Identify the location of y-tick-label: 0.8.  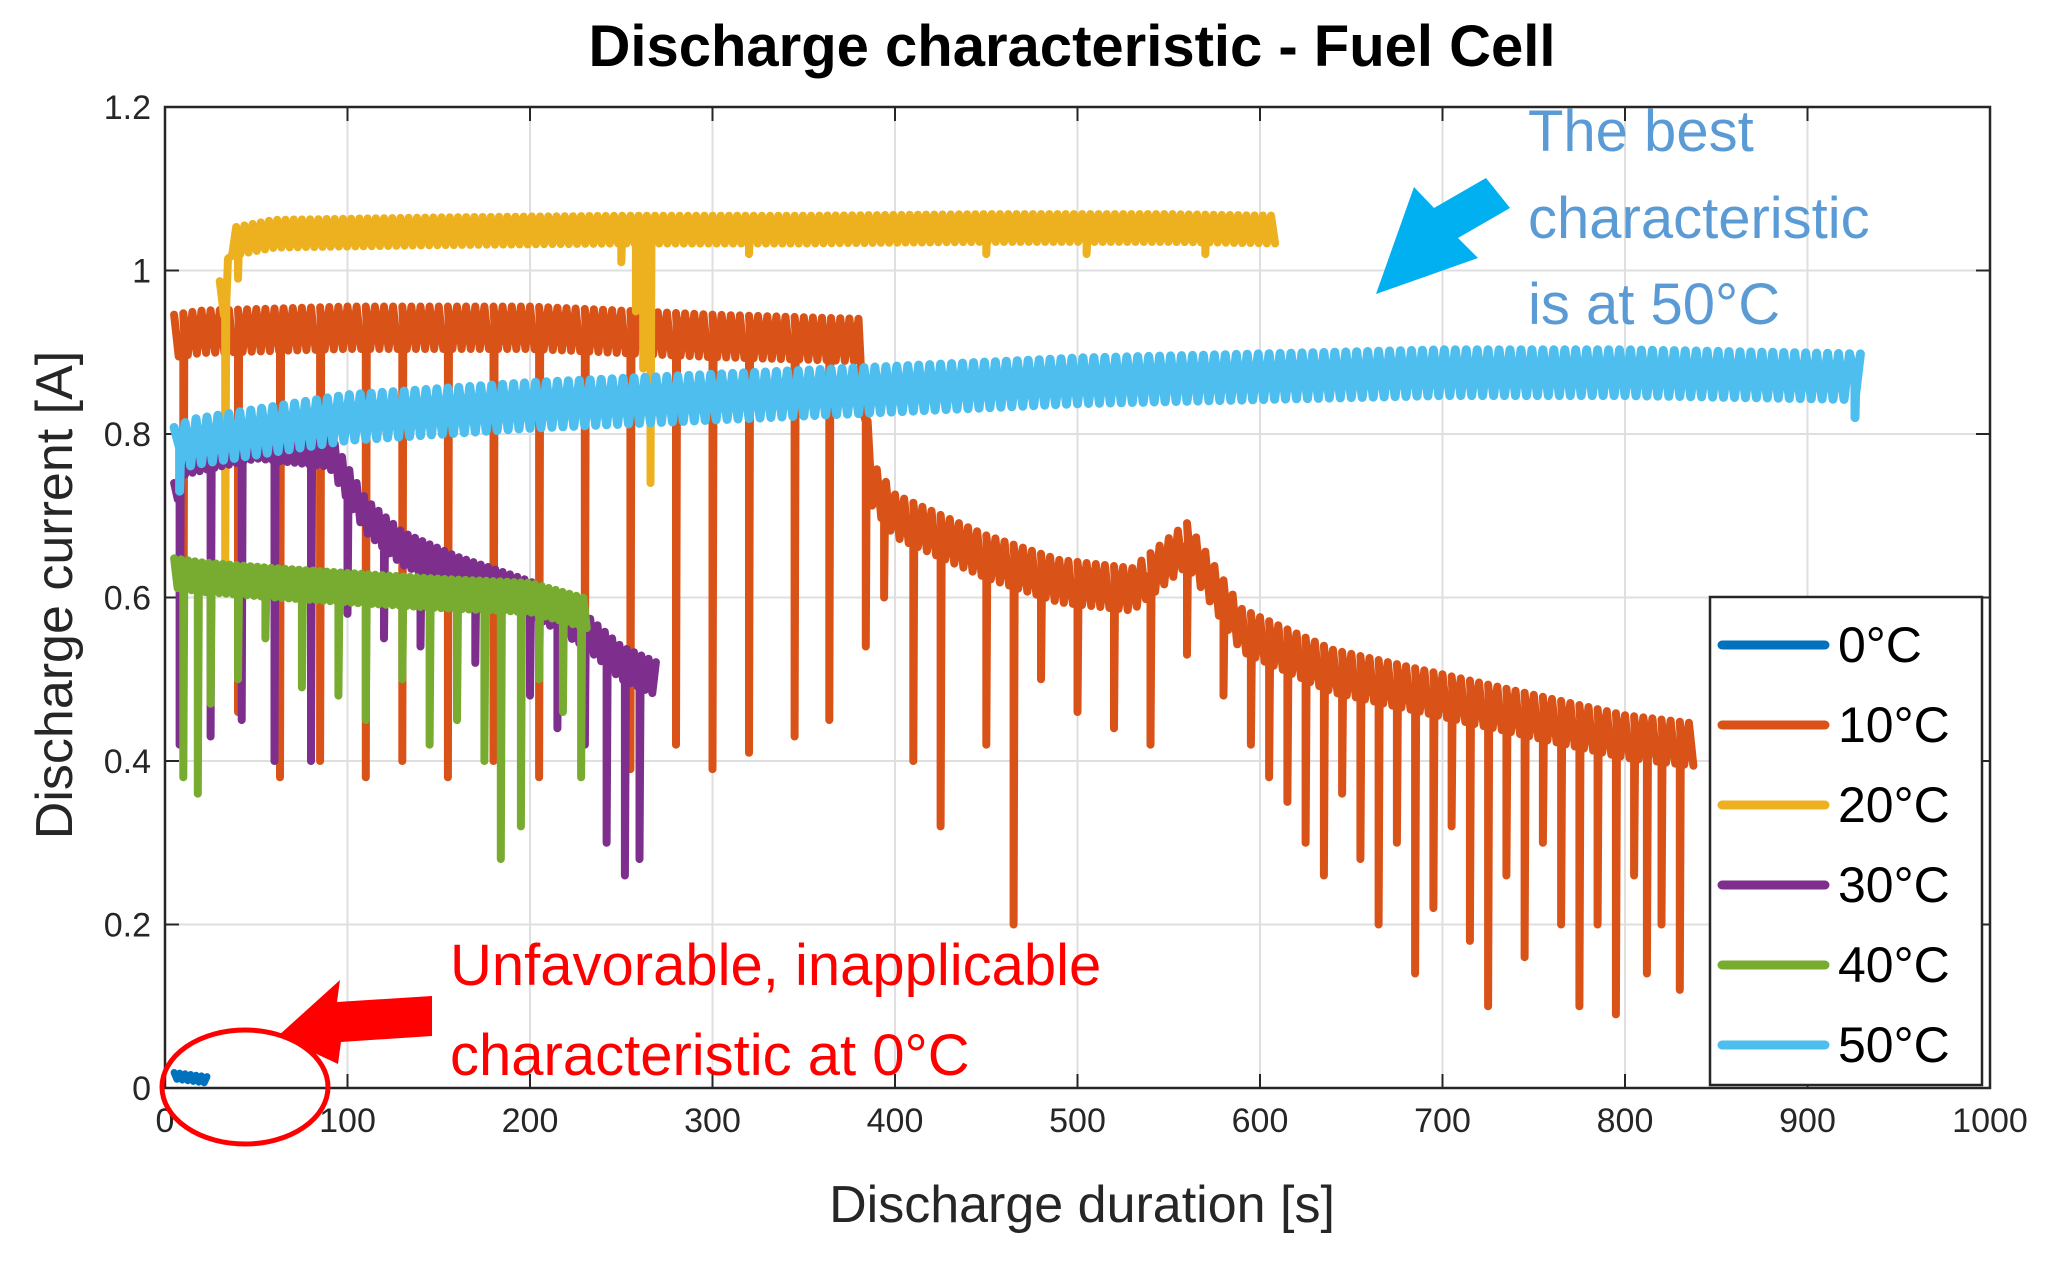
(127, 435).